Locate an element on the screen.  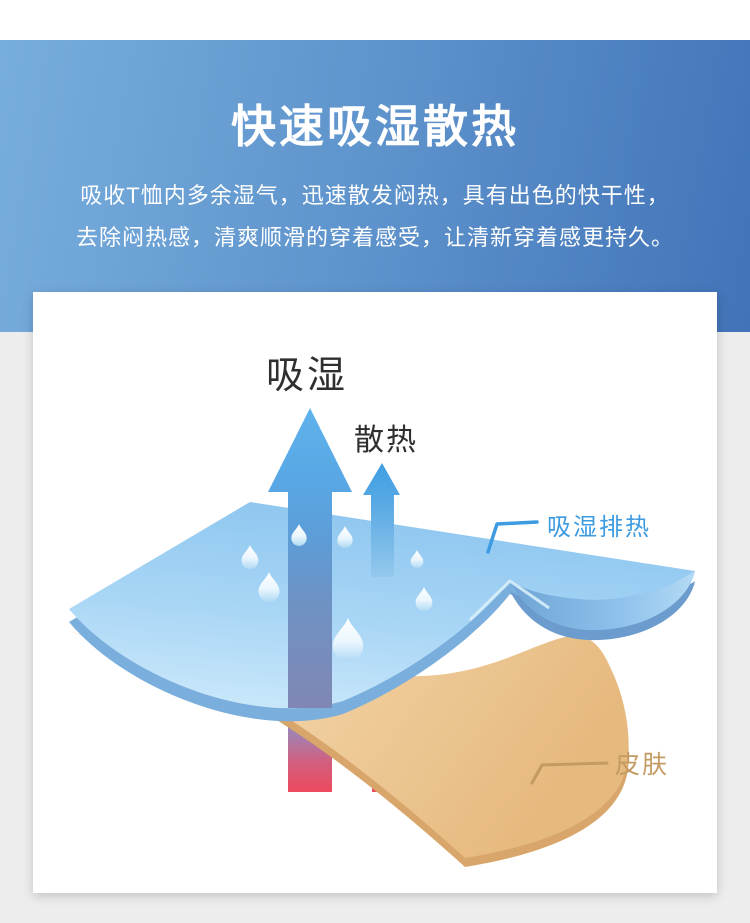
absorb-arrow-label: 吸湿 is located at coordinates (307, 376).